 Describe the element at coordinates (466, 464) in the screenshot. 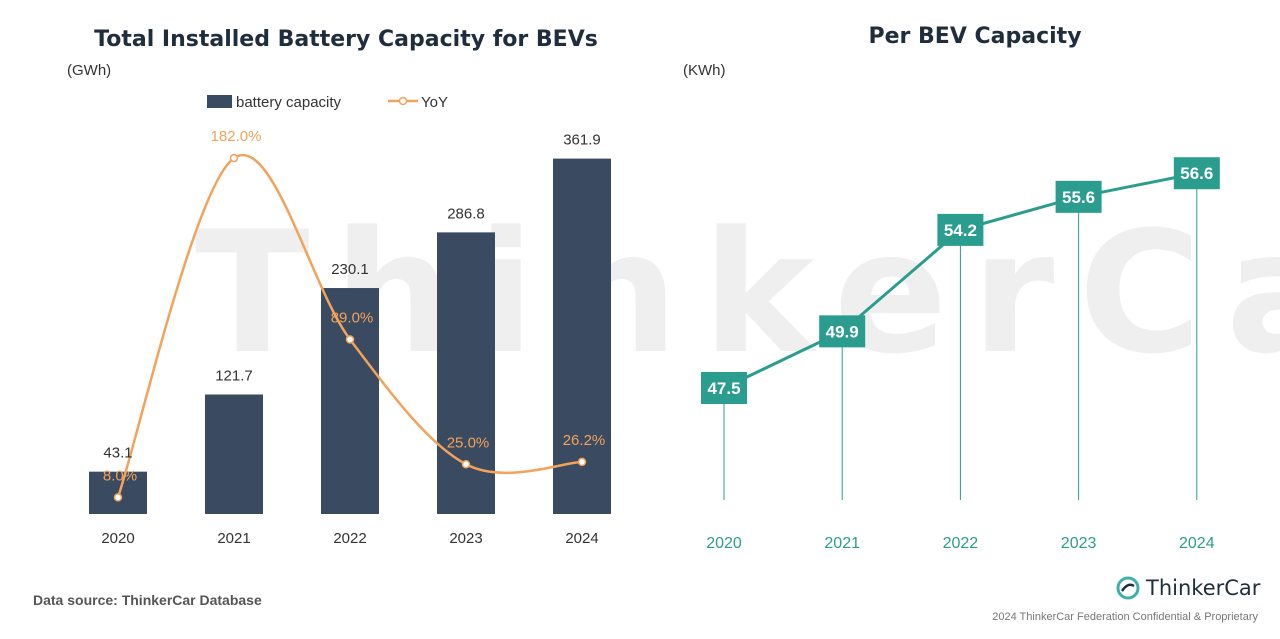

I see `yoy-point-2023` at that location.